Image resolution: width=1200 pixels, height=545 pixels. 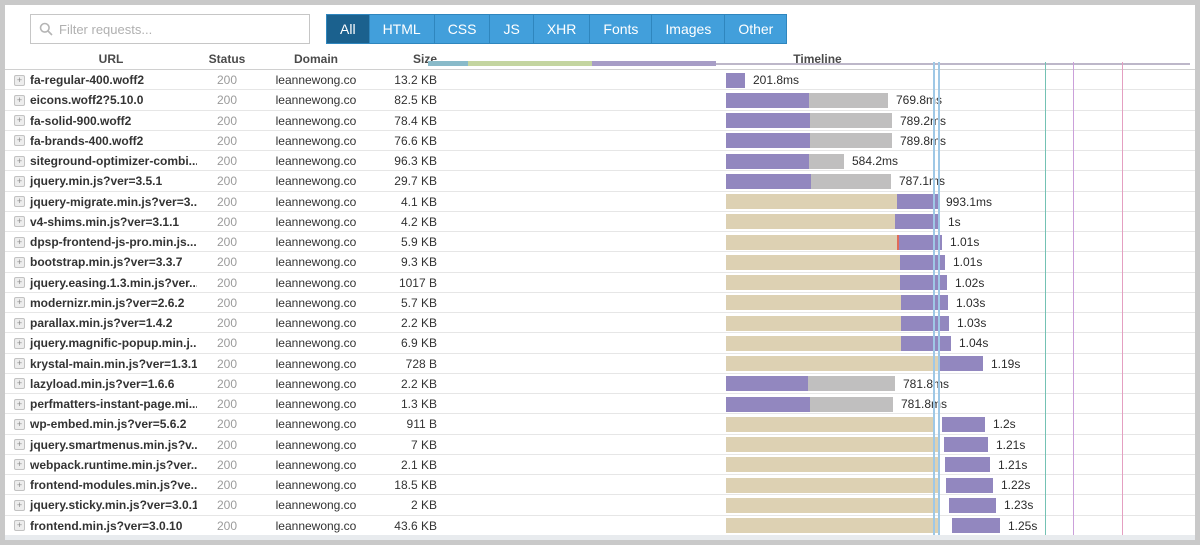 I want to click on waterfall-segment-red, so click(x=898, y=242).